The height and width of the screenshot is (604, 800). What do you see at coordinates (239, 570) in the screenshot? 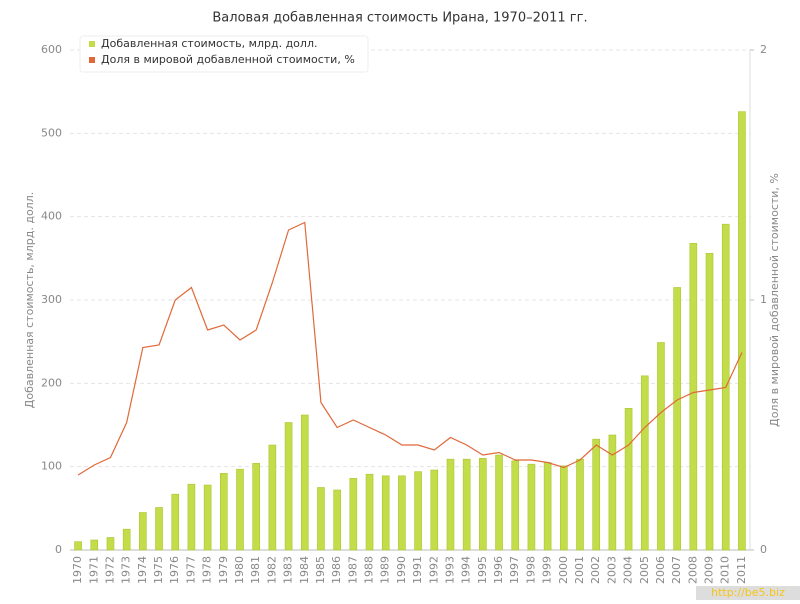
I see `x-tick-label: 1980` at bounding box center [239, 570].